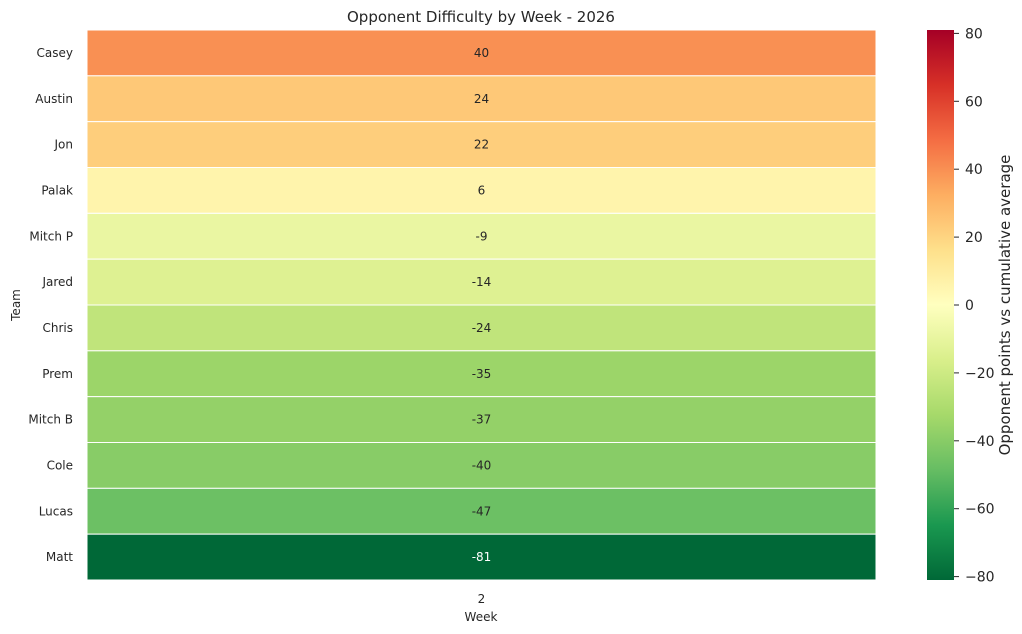 The height and width of the screenshot is (634, 1022). I want to click on chart-title: Opponent Difficulty by Week - 2026, so click(481, 17).